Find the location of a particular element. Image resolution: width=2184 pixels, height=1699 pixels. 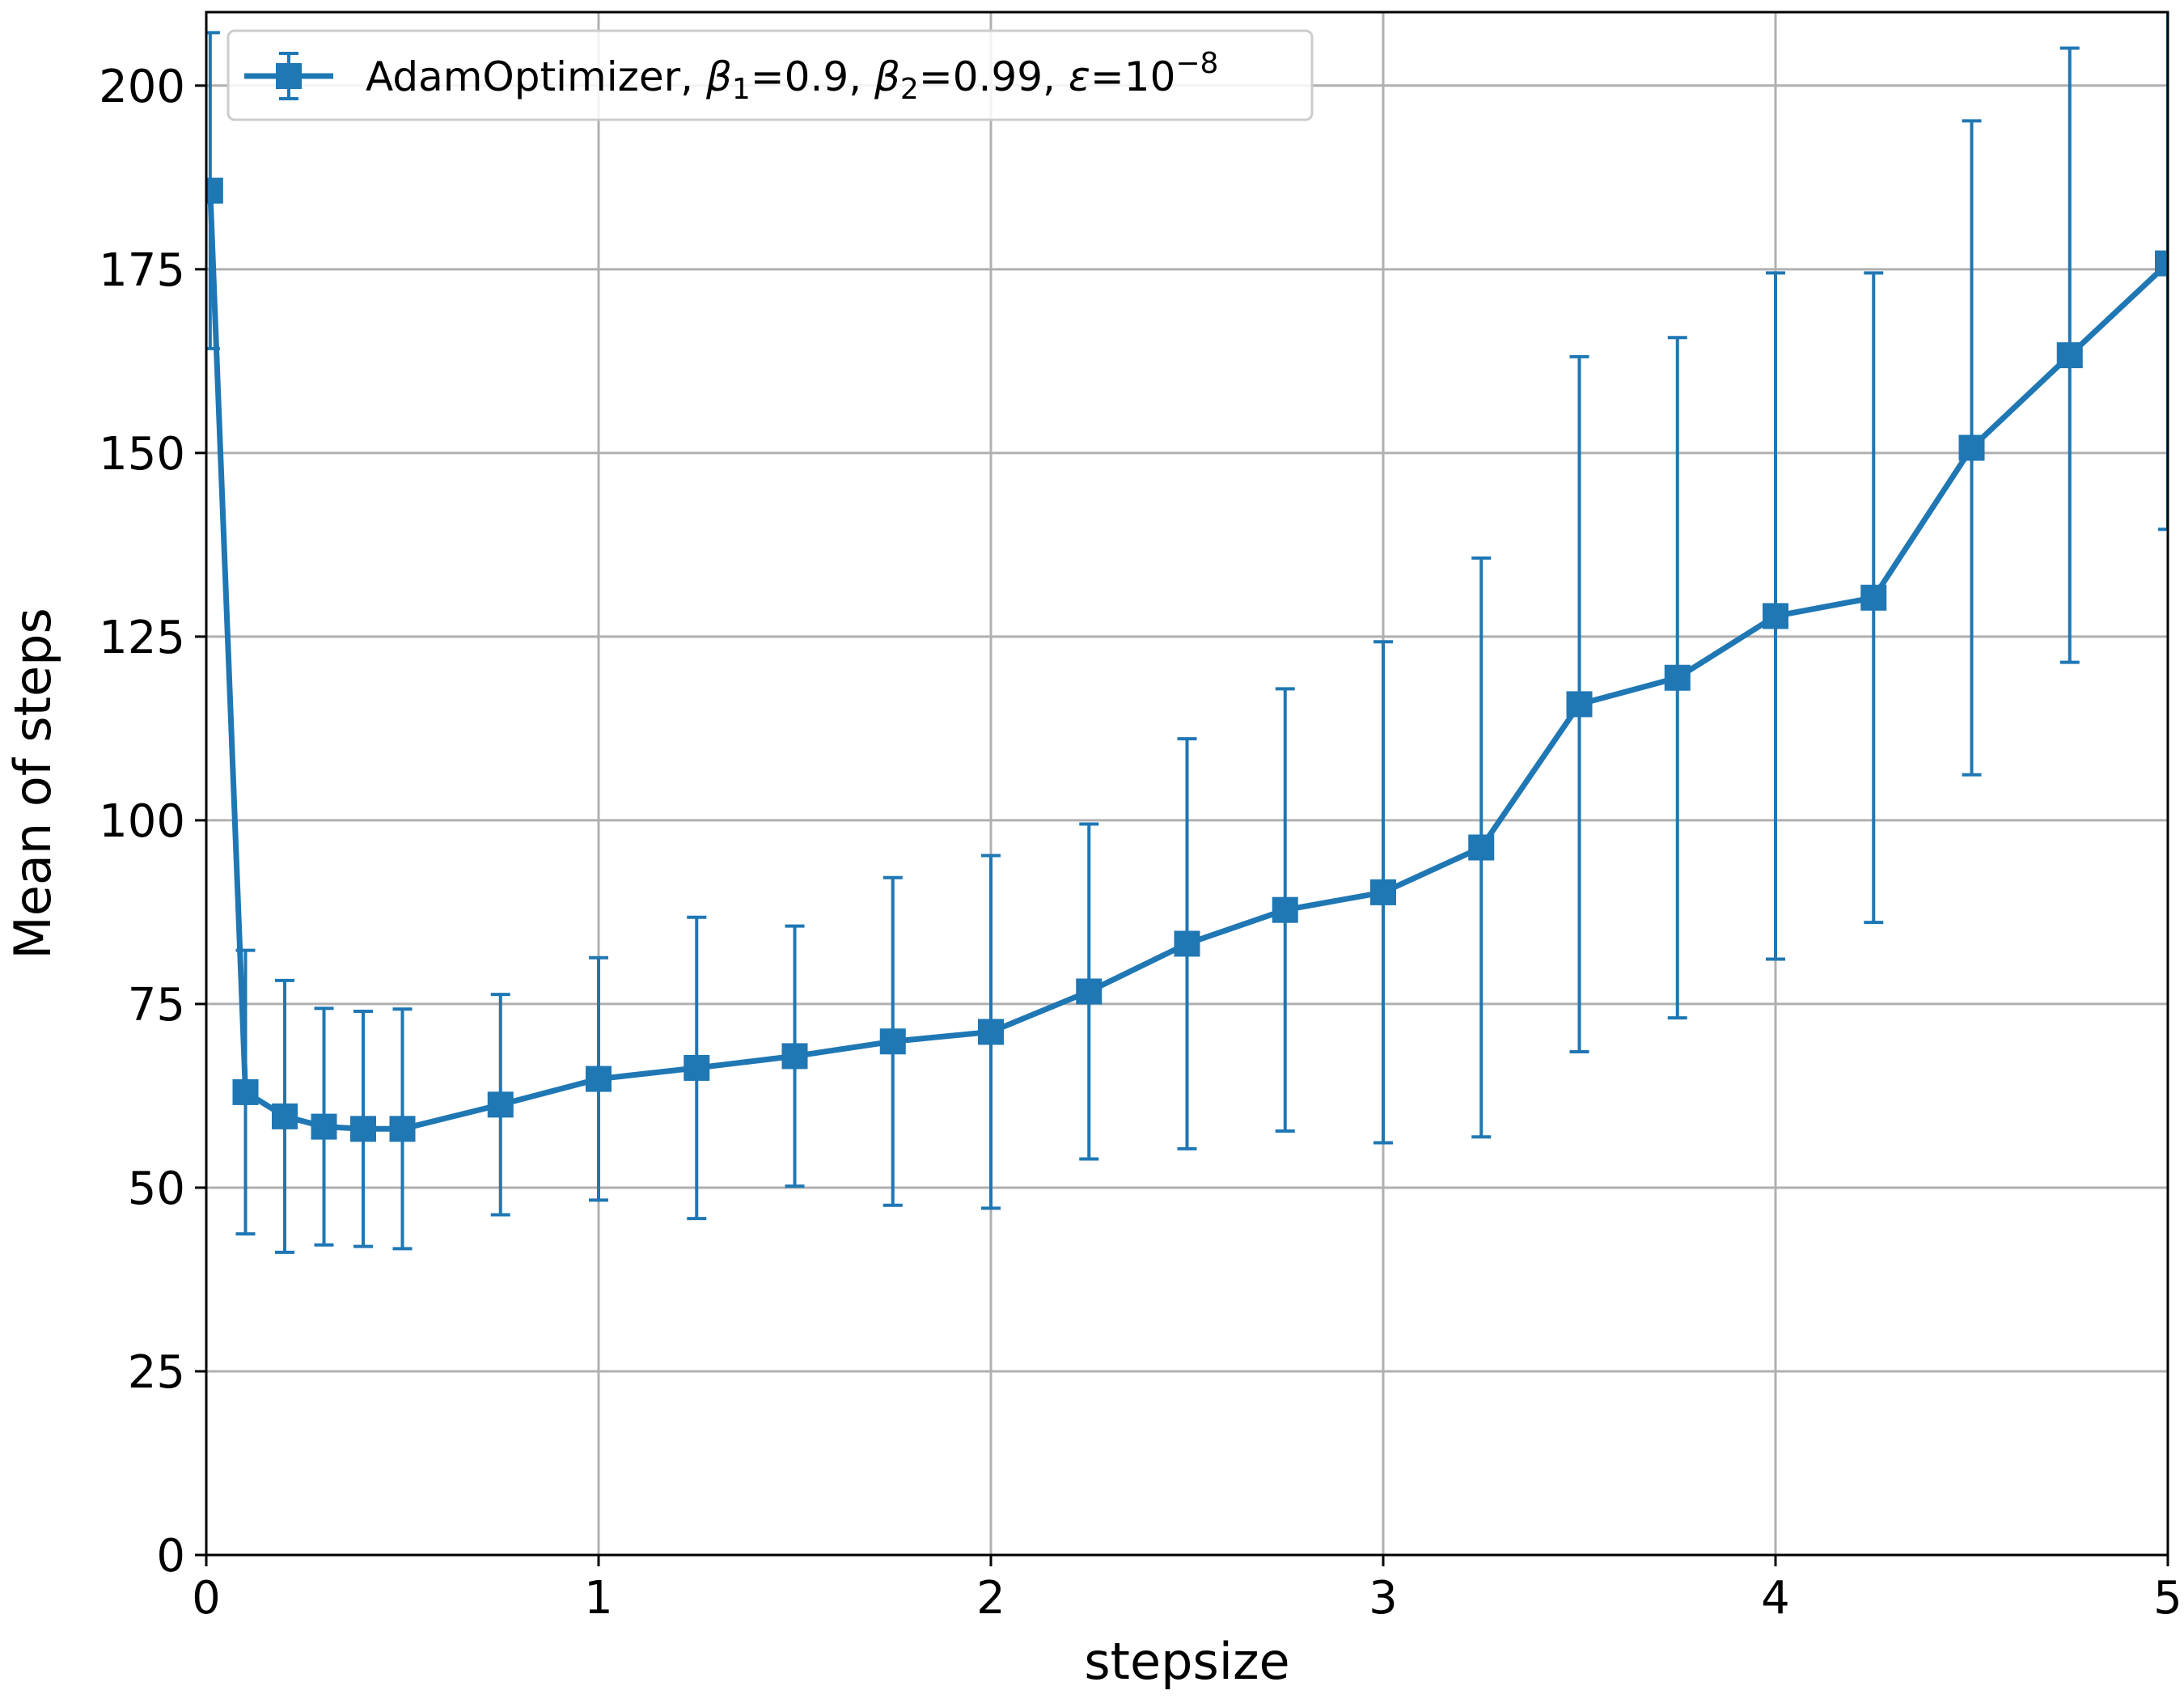

legend: AdamOptimizer, β1=0.9, β2=0.99, ε=10−8 is located at coordinates (770, 75).